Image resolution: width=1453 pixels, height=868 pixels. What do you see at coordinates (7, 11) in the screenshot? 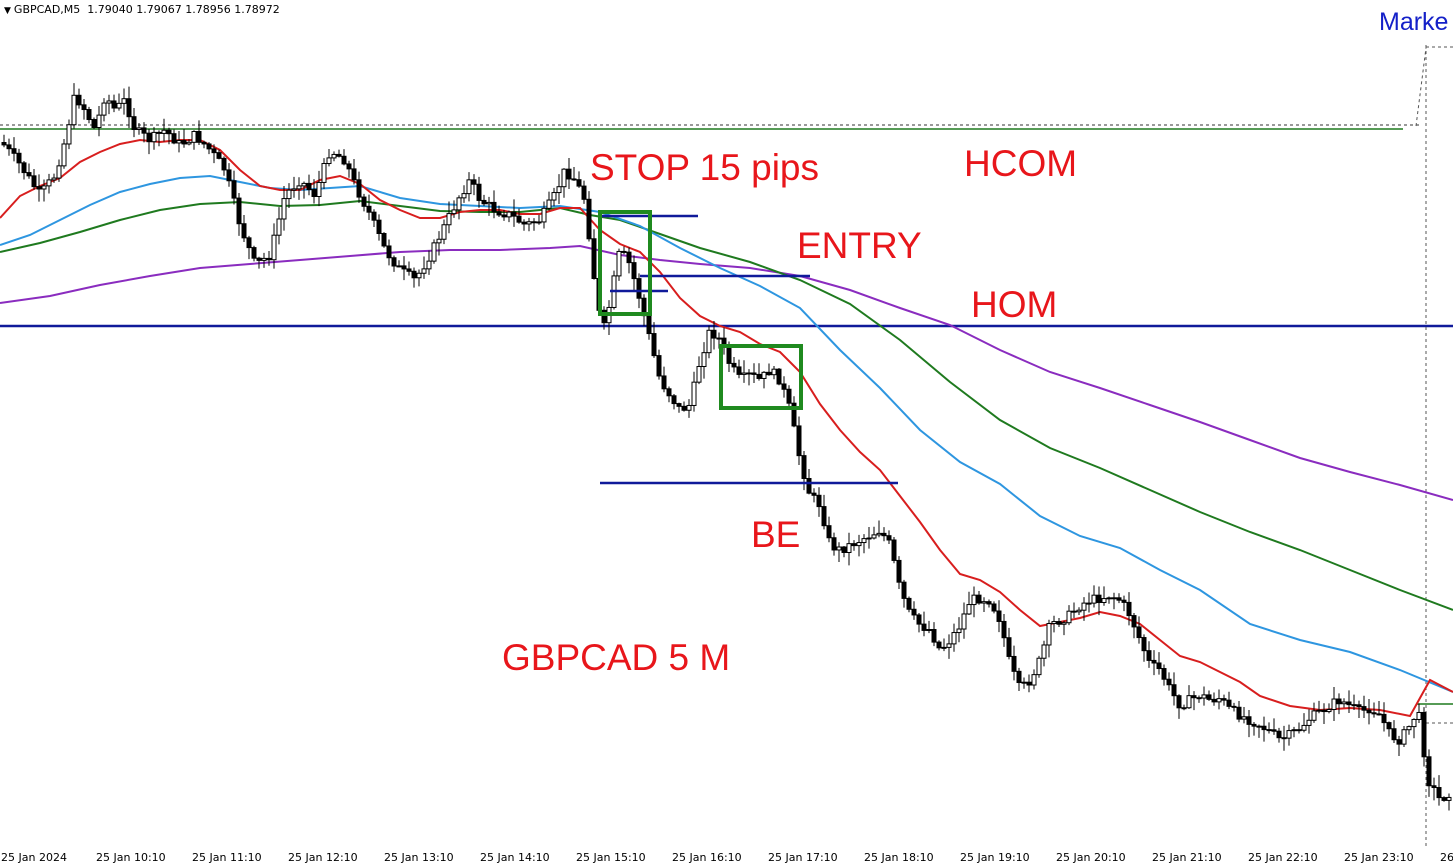
I see `header-dropdown-icon: ▼` at bounding box center [7, 11].